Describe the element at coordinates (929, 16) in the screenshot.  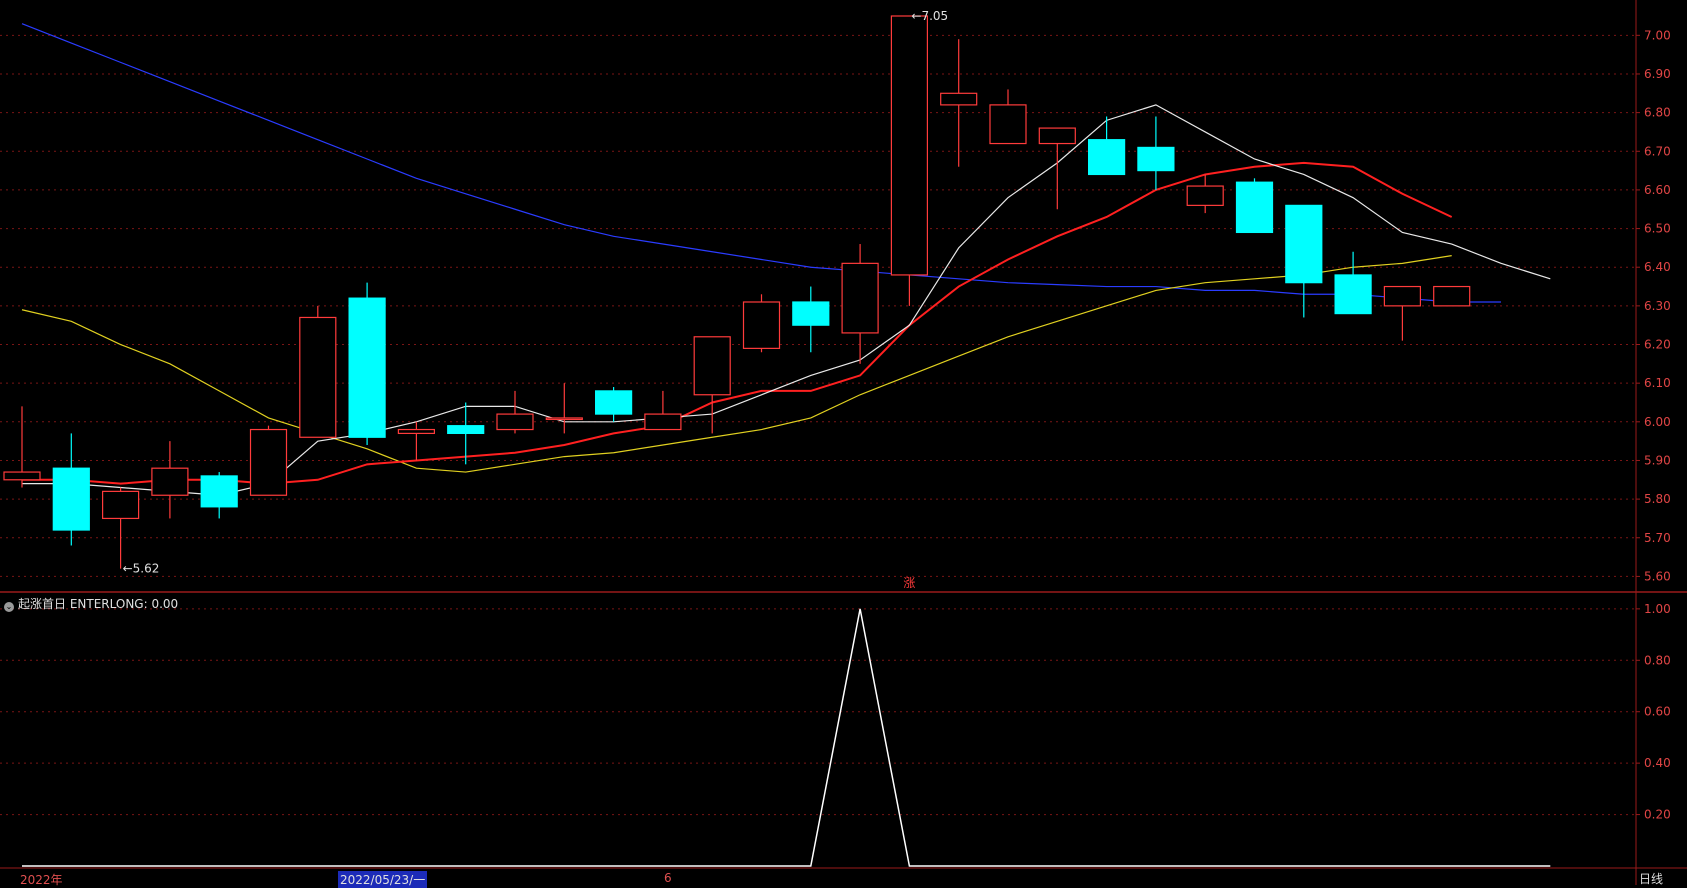
I see `price-annotation: ←7.05` at that location.